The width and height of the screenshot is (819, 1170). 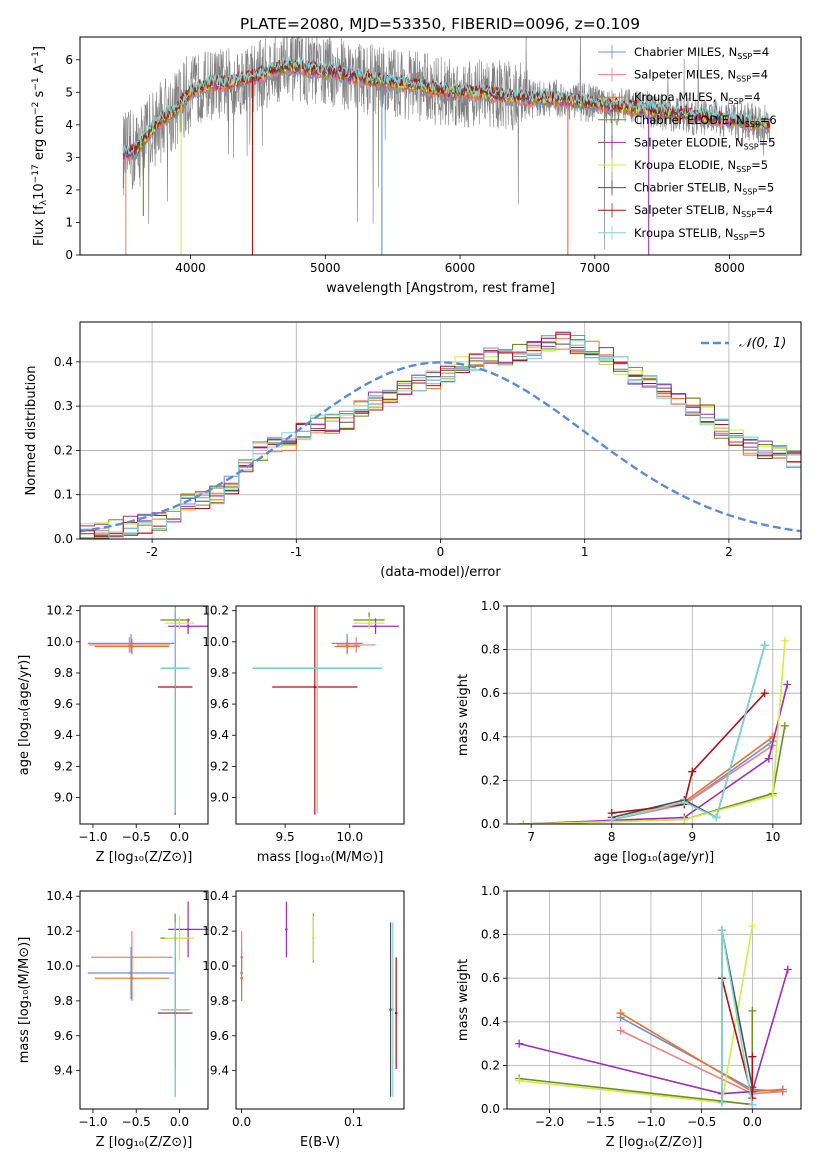 What do you see at coordinates (654, 857) in the screenshot?
I see `x-axis-label: age [log₁₀(age/yr)]` at bounding box center [654, 857].